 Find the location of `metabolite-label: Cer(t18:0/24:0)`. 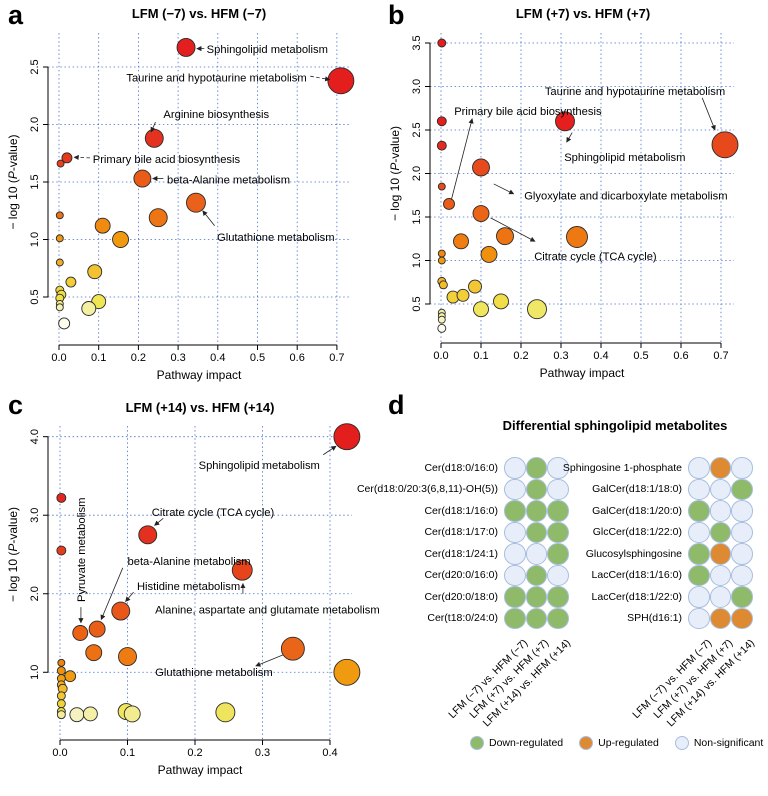

metabolite-label: Cer(t18:0/24:0) is located at coordinates (462, 618).